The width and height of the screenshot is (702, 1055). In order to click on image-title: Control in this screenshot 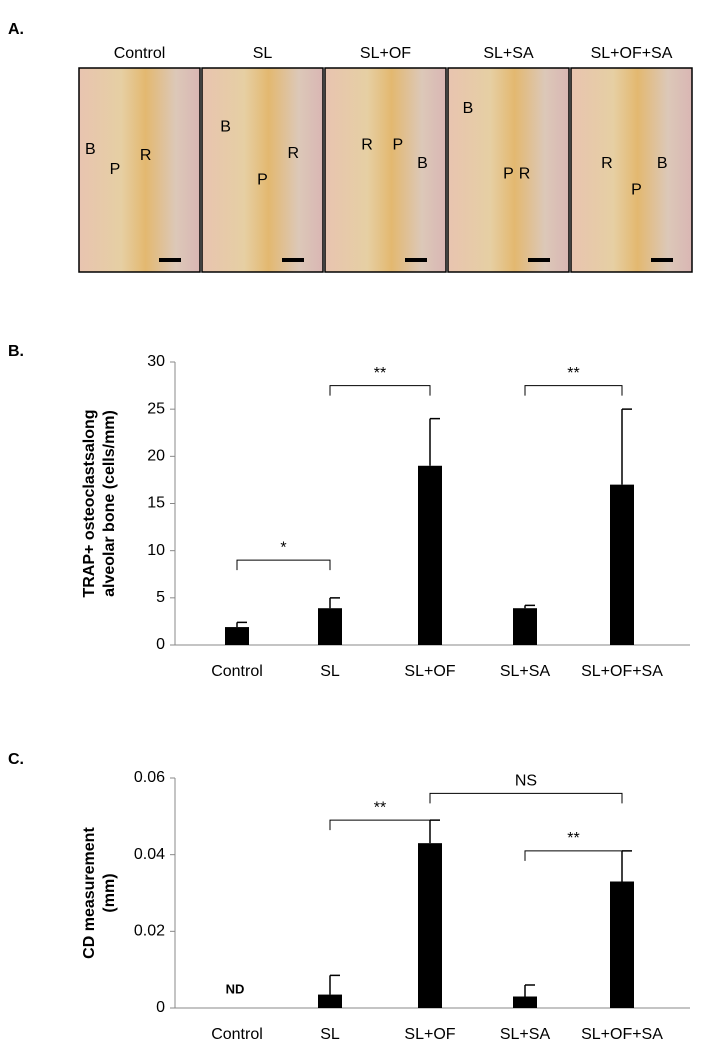, I will do `click(140, 53)`.